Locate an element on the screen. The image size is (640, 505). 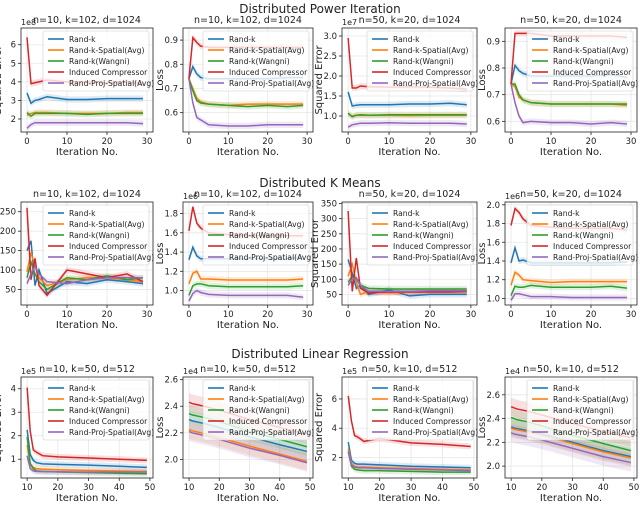
row-title-power-iteration: Distributed Power Iteration is located at coordinates (320, 9).